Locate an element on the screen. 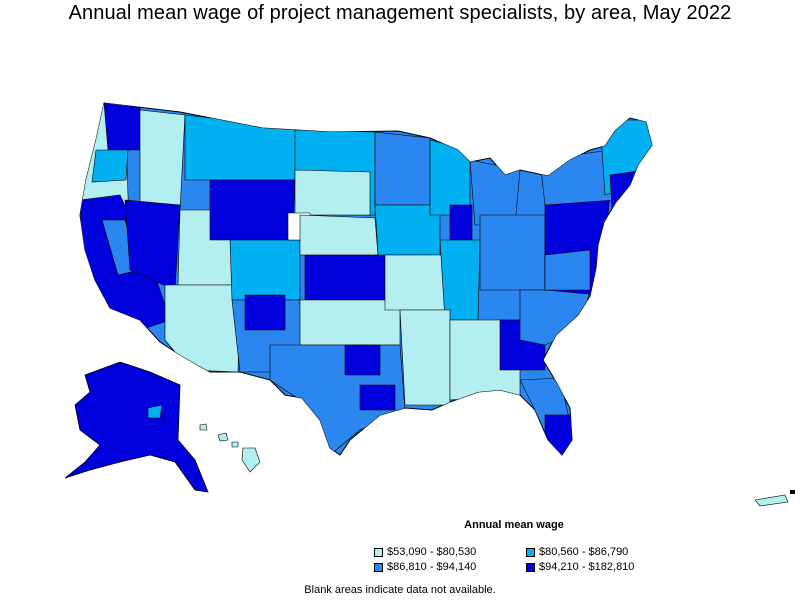 Image resolution: width=800 pixels, height=600 pixels. virgin-islands is located at coordinates (792, 492).